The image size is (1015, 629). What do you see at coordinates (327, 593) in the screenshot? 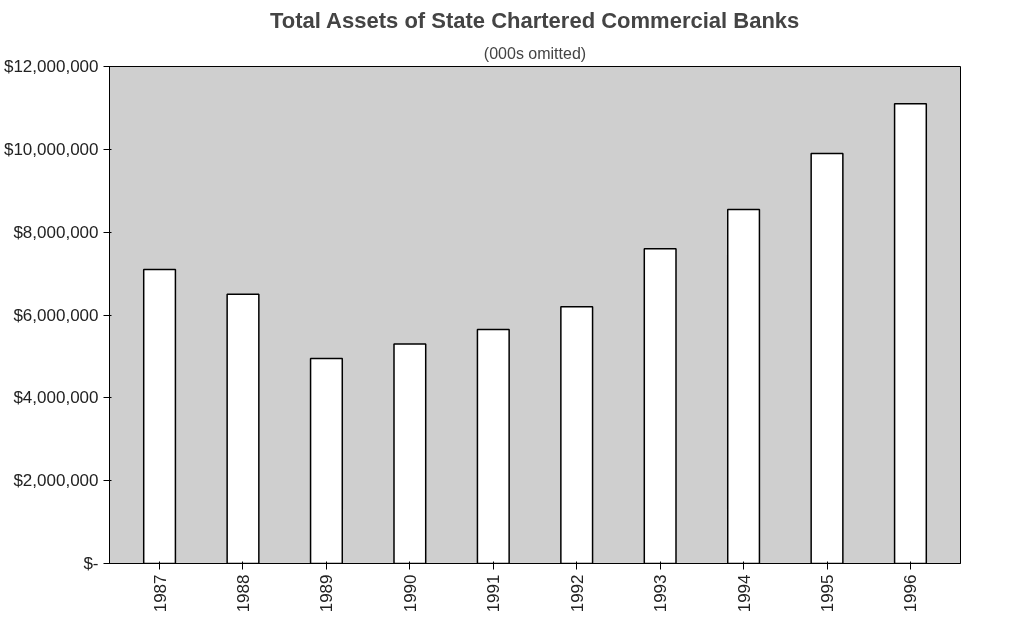
I see `x-tick-label: 1989` at bounding box center [327, 593].